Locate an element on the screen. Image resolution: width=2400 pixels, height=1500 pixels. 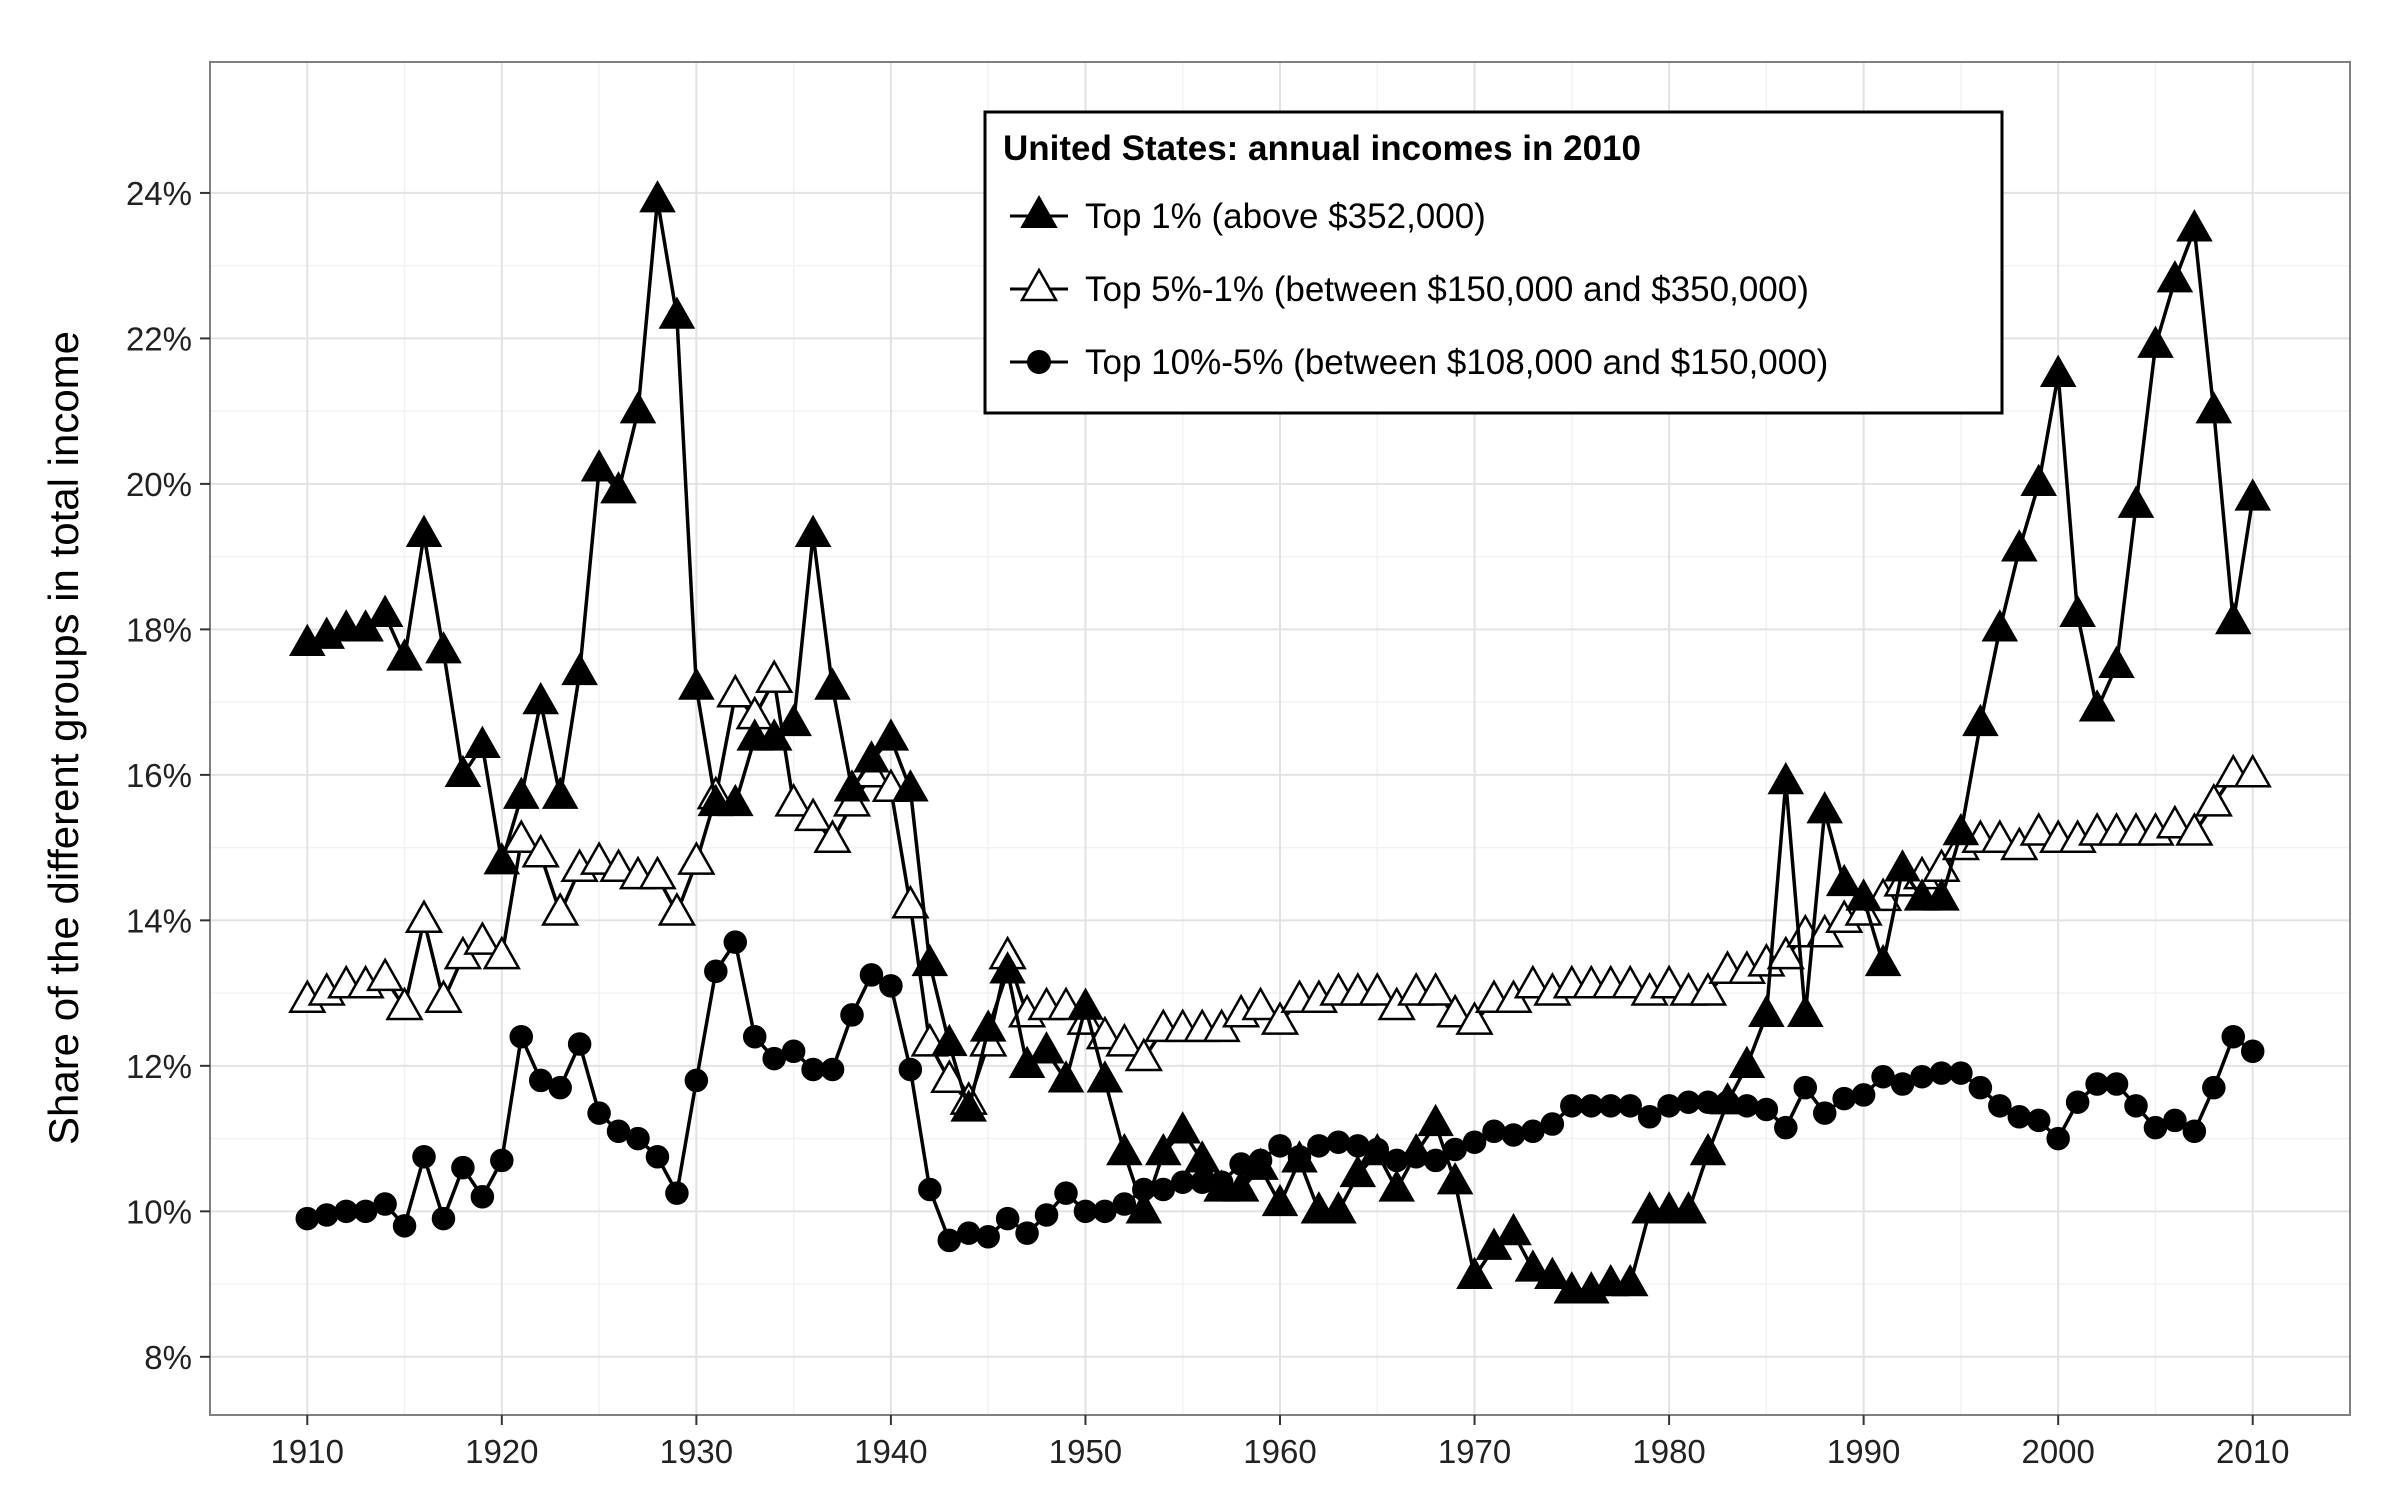
legend-item-top1: Top 1% (above $352,000) is located at coordinates (1248, 215).